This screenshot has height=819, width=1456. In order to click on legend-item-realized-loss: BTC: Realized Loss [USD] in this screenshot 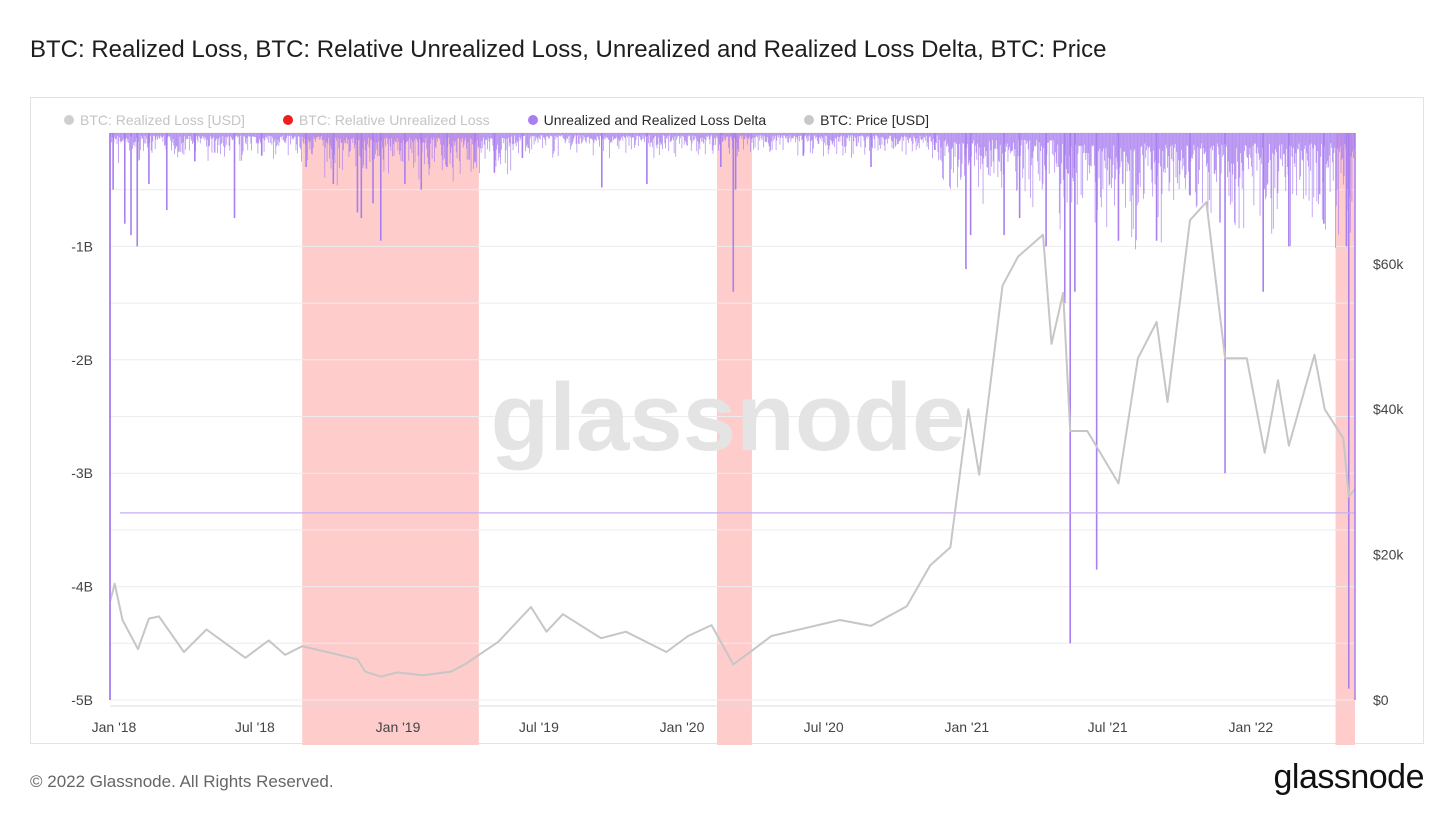, I will do `click(154, 120)`.